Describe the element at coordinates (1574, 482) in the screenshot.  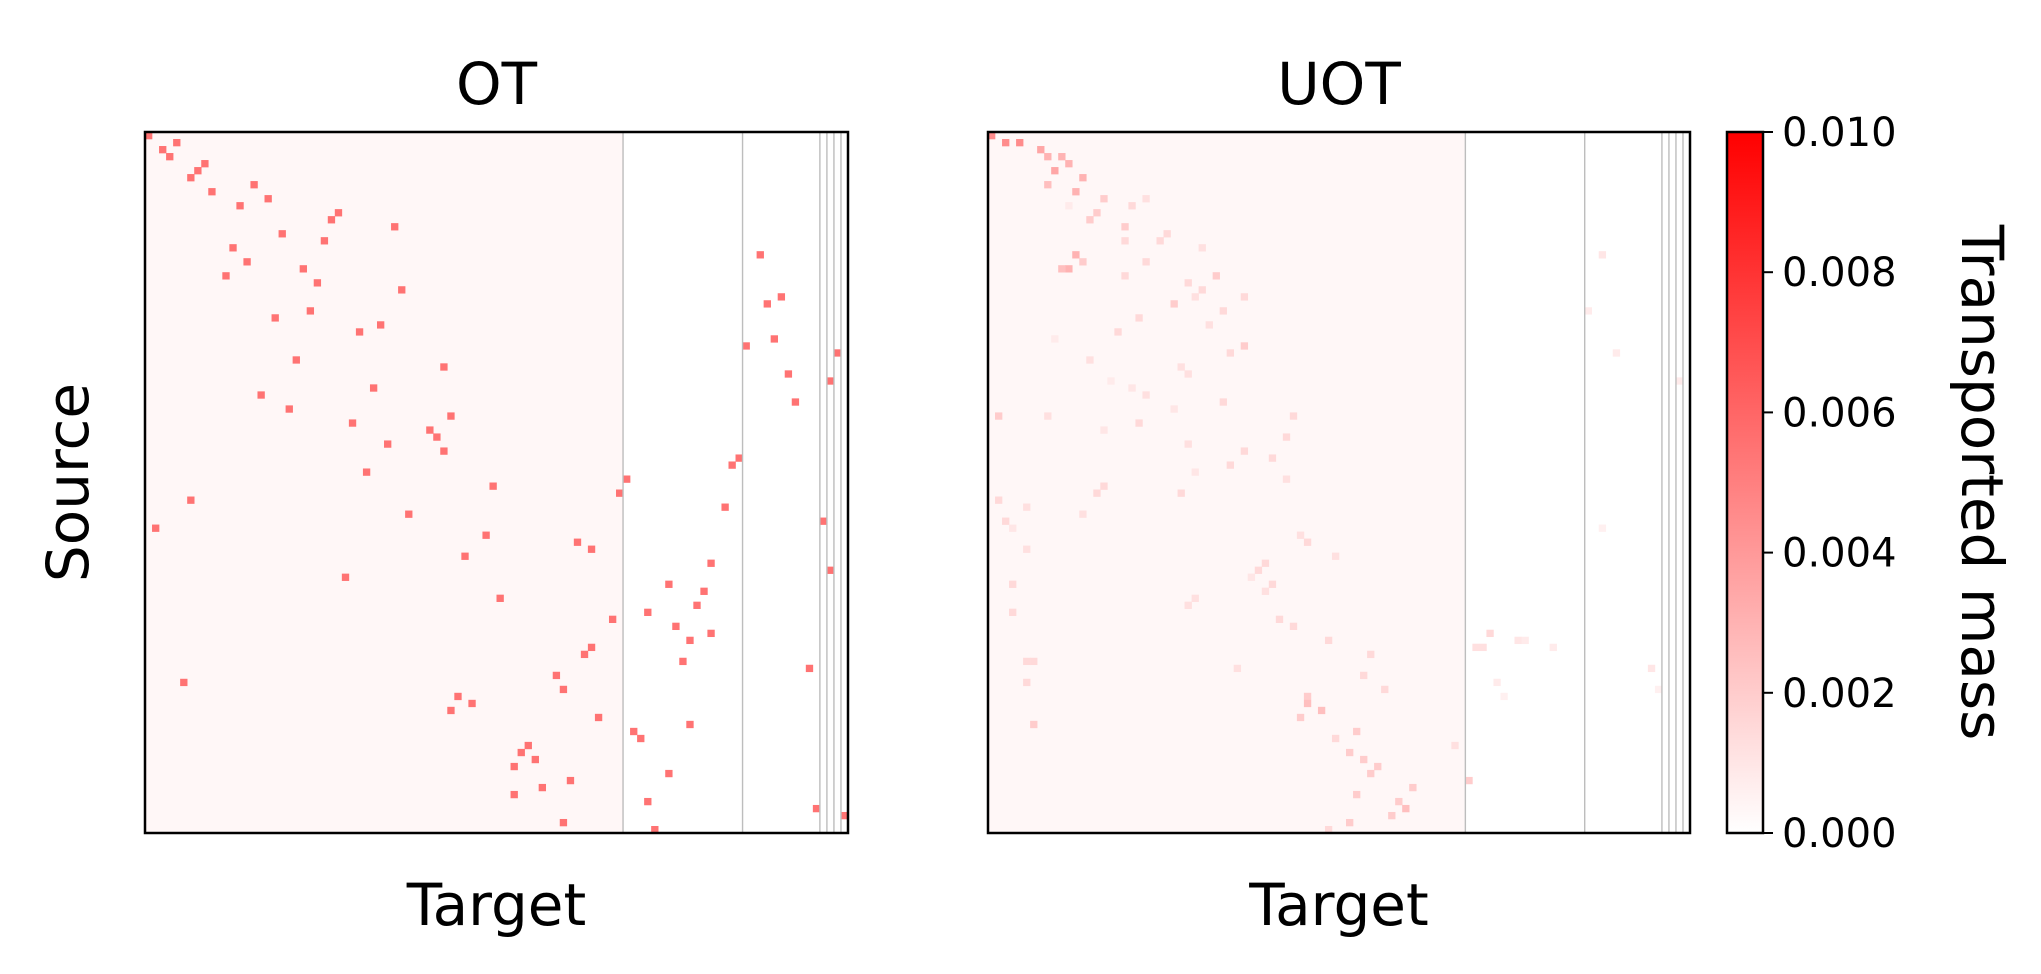
I see `uot-column-separators` at that location.